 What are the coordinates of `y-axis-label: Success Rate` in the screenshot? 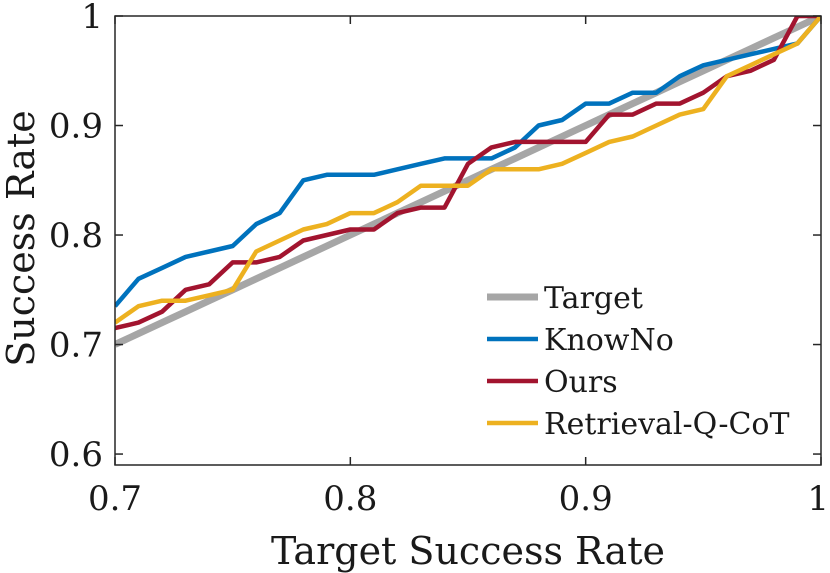 It's located at (21, 238).